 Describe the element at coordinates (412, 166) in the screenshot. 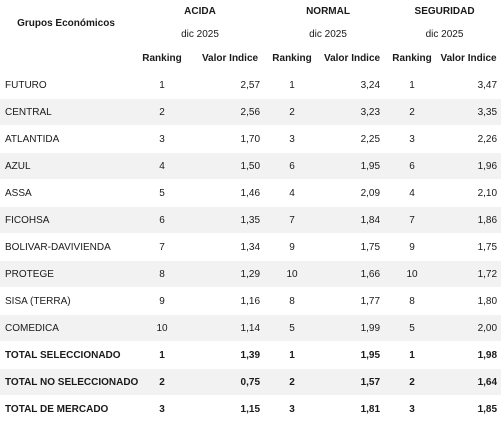

I see `seguridad-ranking-cell: 6` at that location.